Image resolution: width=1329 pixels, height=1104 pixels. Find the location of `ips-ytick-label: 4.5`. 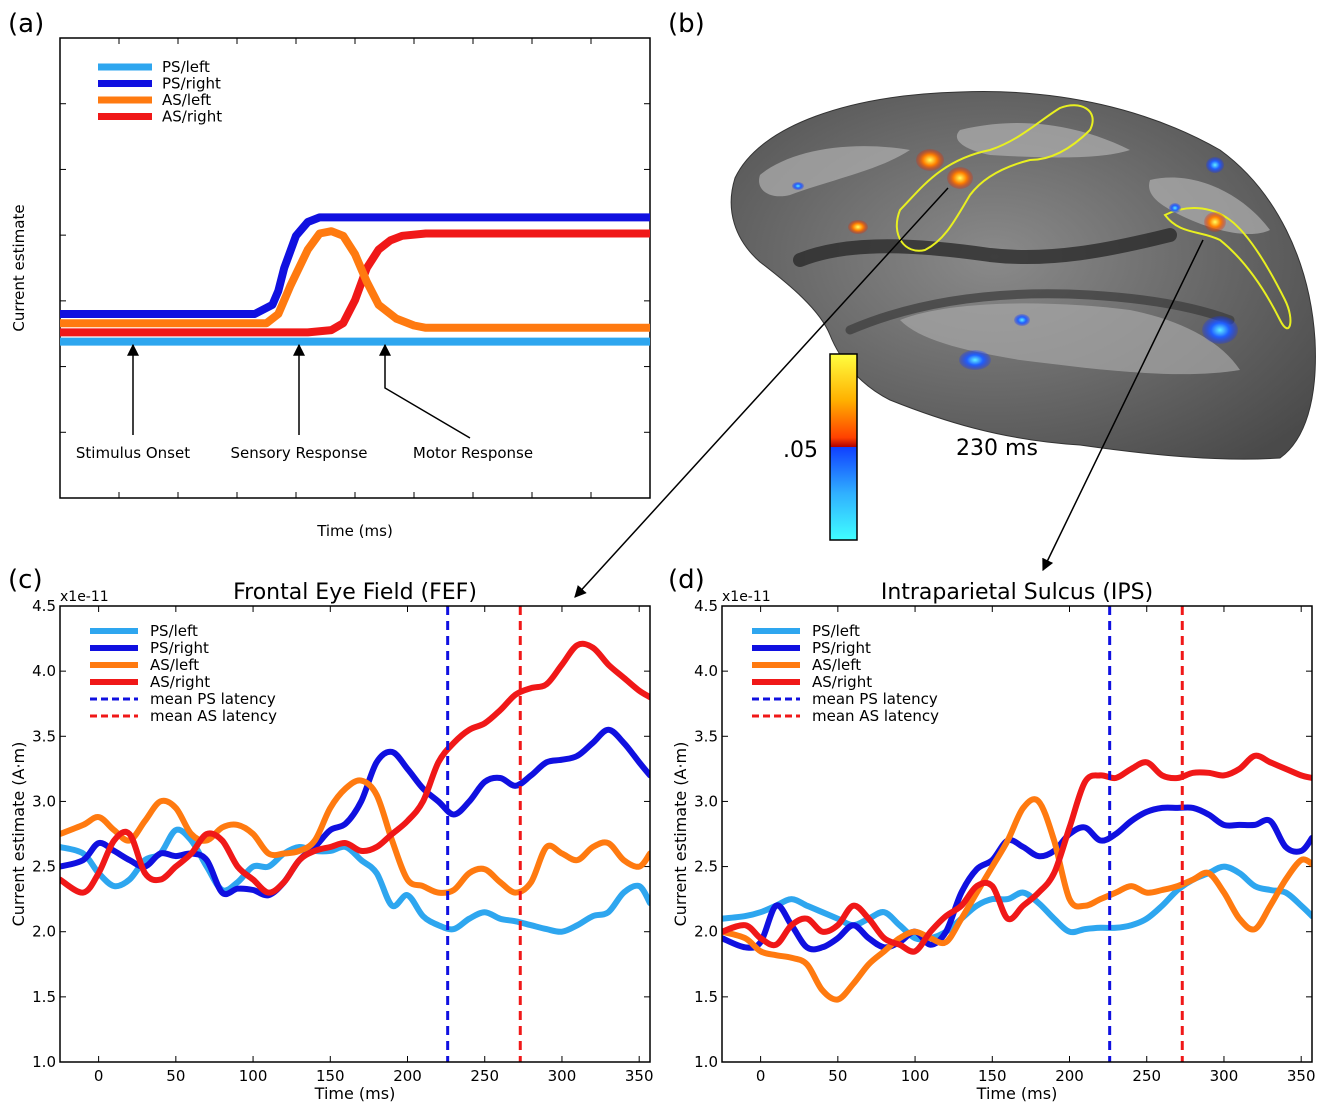

ips-ytick-label: 4.5 is located at coordinates (706, 606).